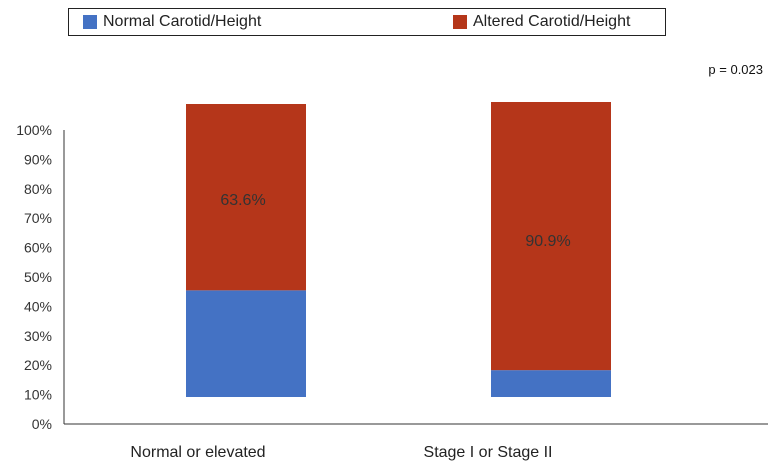 This screenshot has height=462, width=777. I want to click on legend-item-normal: Normal Carotid/Height, so click(172, 22).